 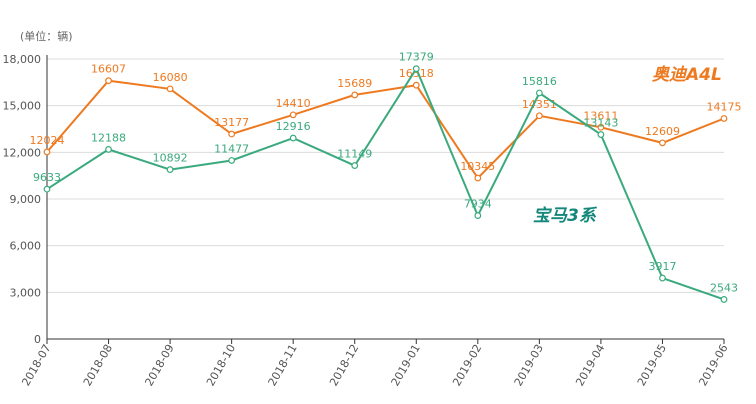 I want to click on series-label-bmw: 宝马3系, so click(x=564, y=216).